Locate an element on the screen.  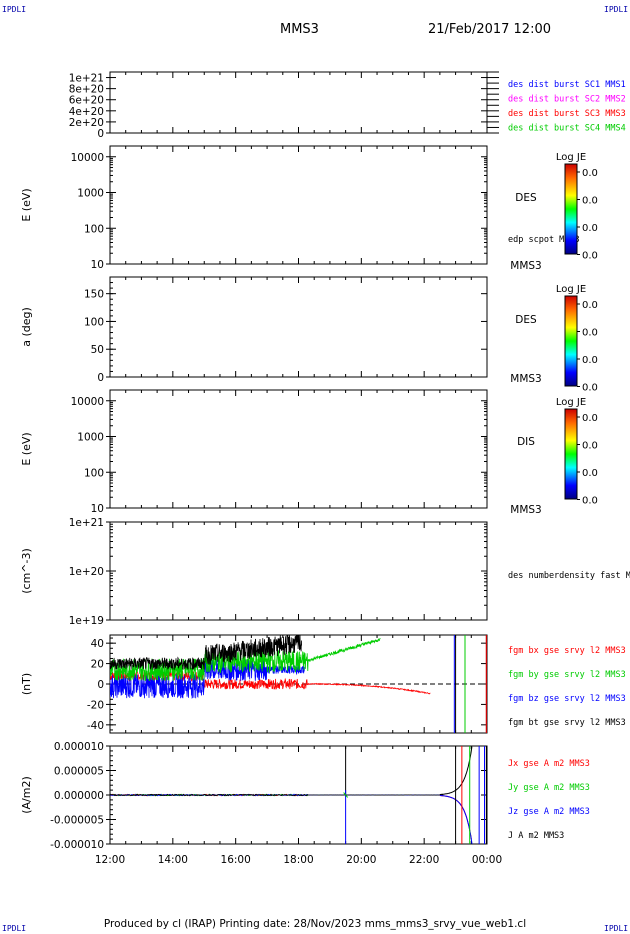
panel-0-legend-0: des dist burst SC1 MMS1 is located at coordinates (567, 85).